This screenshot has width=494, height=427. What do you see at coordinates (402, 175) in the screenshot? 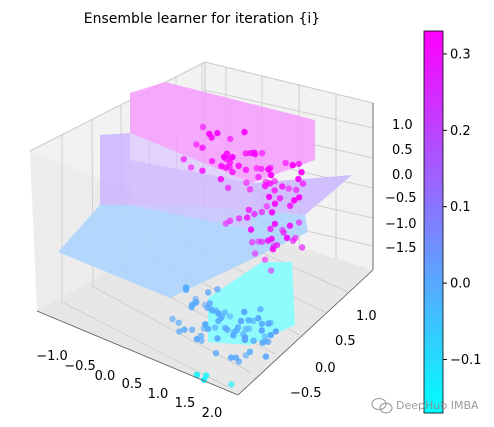
I see `z-tick-label: 0.0` at bounding box center [402, 175].